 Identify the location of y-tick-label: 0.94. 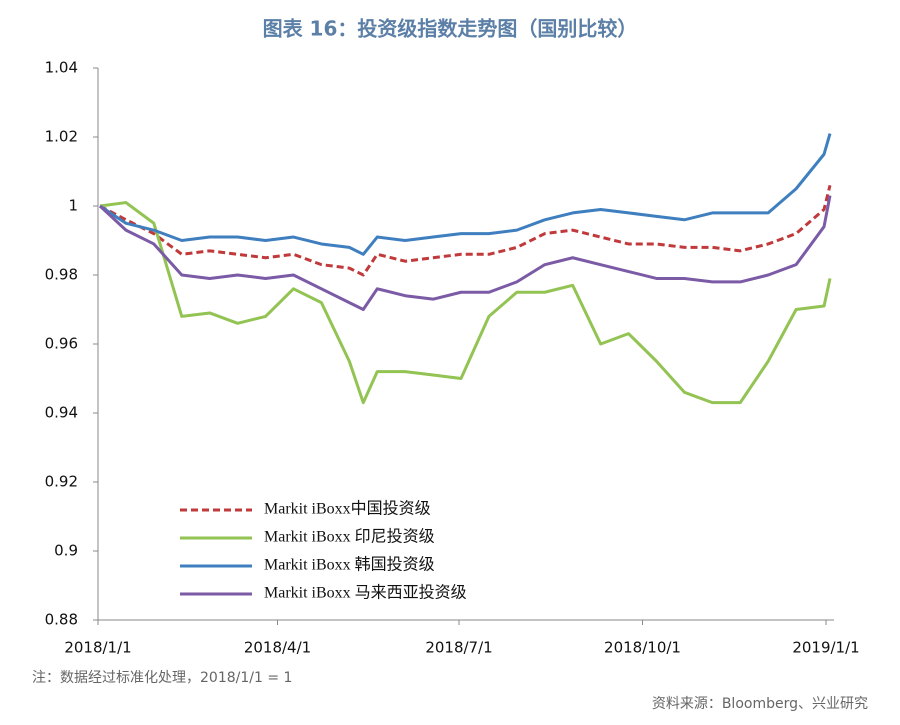
(61, 413).